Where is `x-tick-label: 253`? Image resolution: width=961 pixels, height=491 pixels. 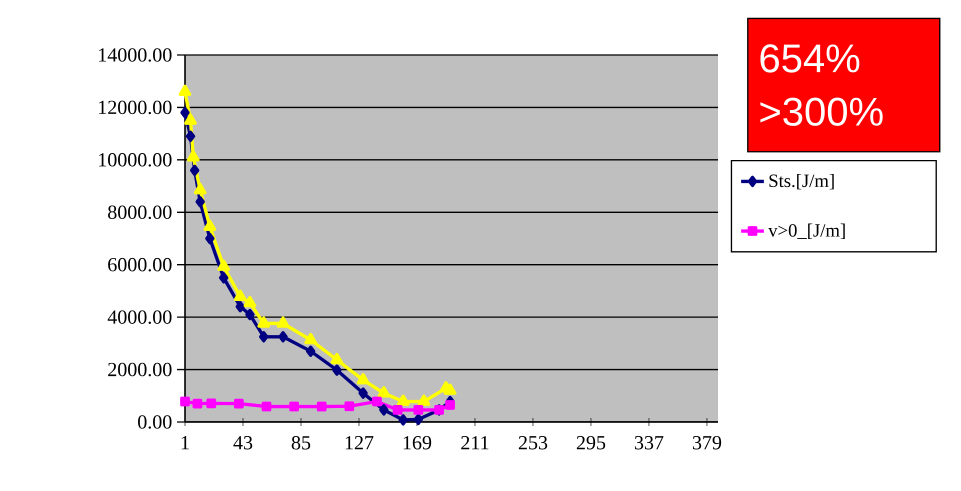 x-tick-label: 253 is located at coordinates (533, 443).